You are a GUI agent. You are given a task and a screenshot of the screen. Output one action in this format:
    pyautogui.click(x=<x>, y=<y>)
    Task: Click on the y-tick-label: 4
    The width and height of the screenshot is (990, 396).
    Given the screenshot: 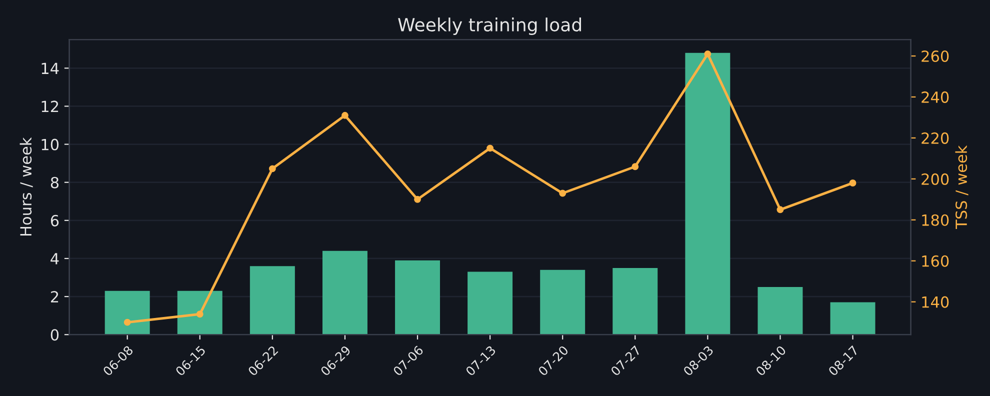 What is the action you would take?
    pyautogui.click(x=54, y=258)
    